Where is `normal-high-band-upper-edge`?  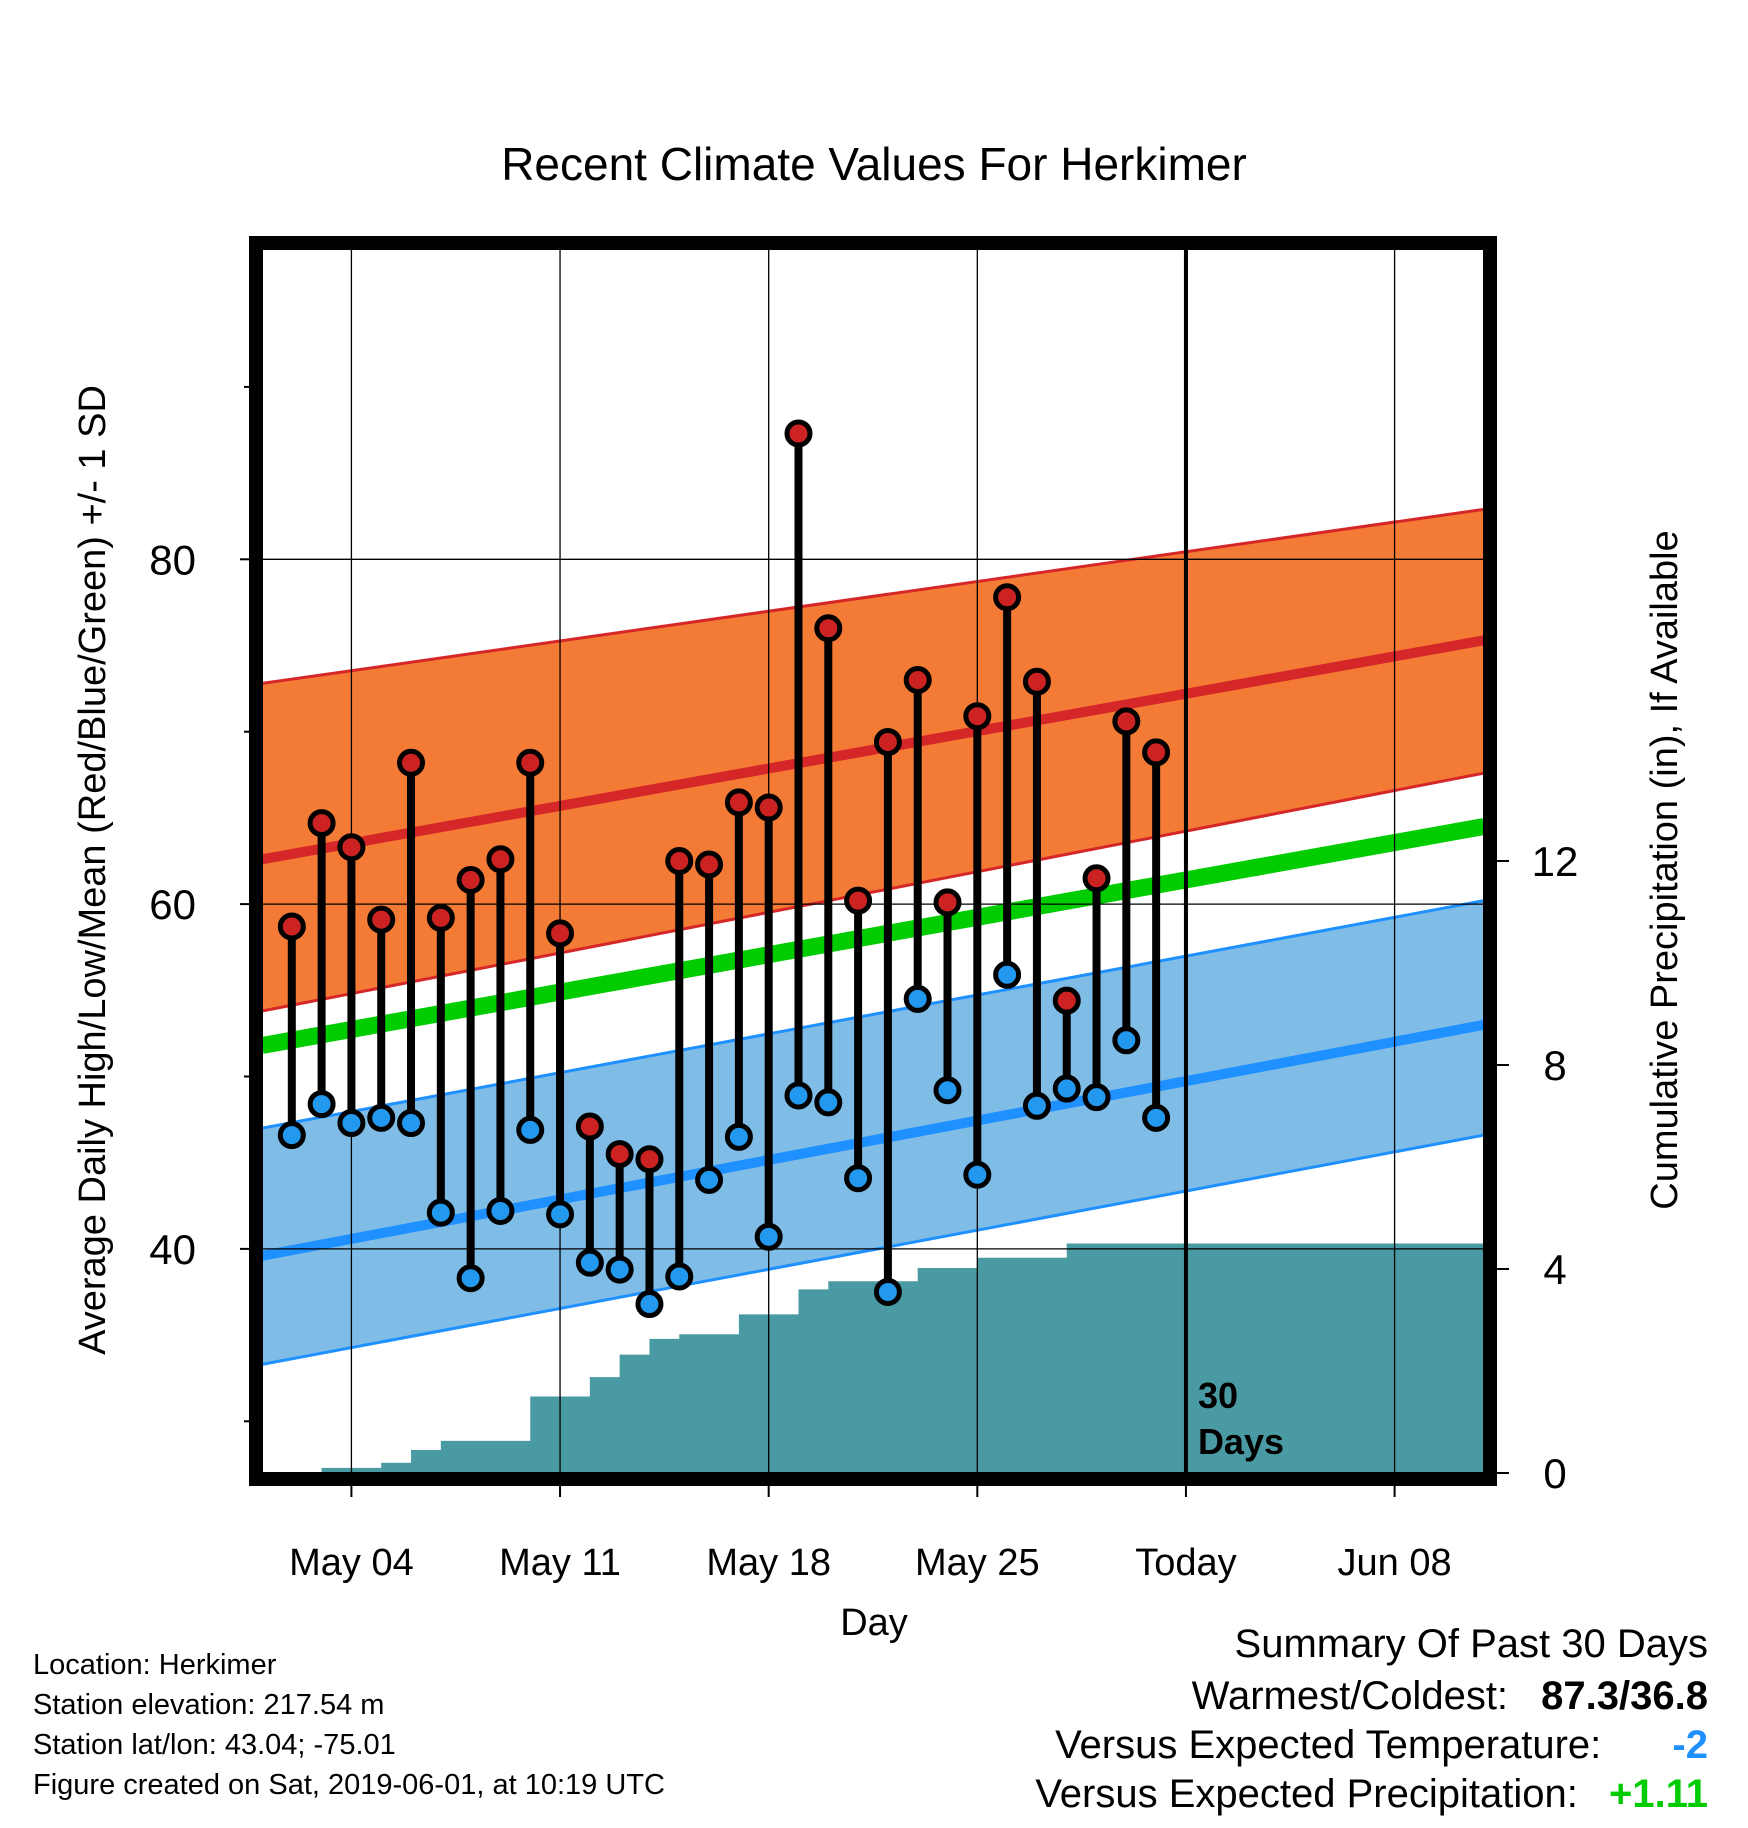 normal-high-band-upper-edge is located at coordinates (873, 596).